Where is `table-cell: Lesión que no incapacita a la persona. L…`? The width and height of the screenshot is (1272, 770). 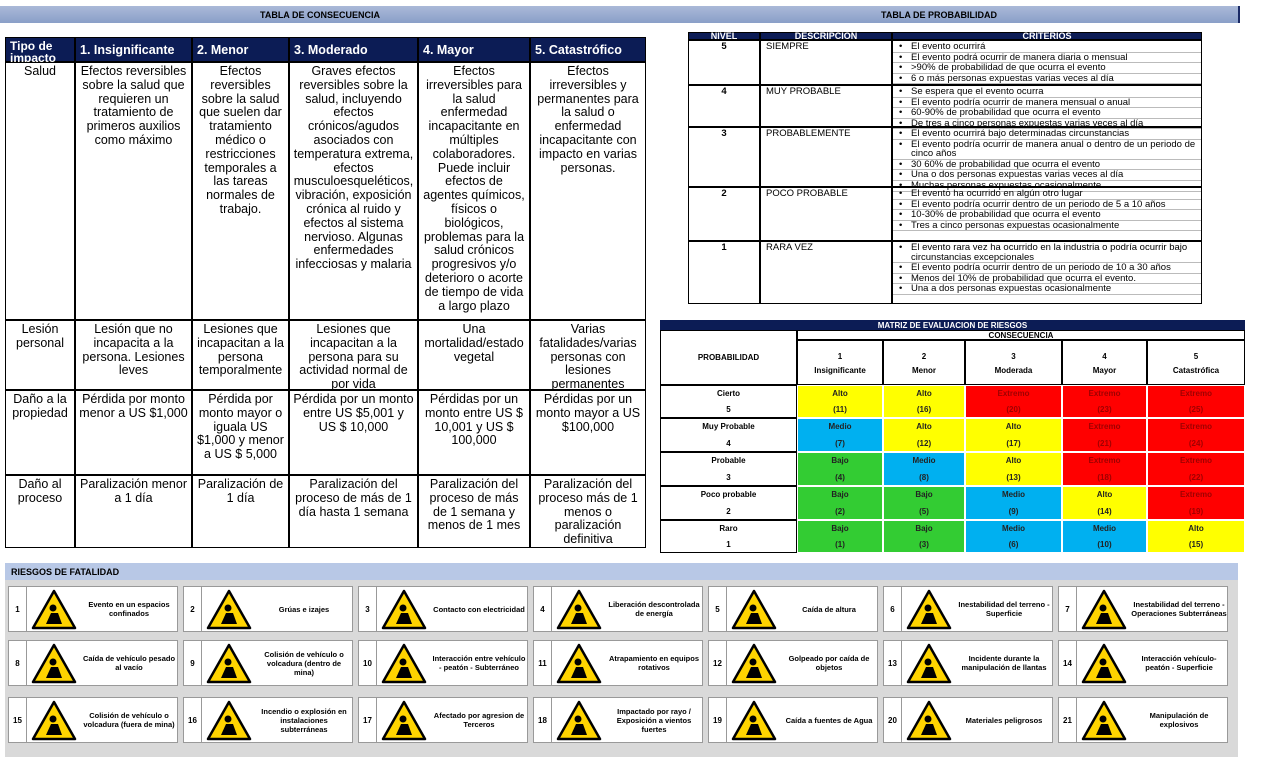 table-cell: Lesión que no incapacita a la persona. L… is located at coordinates (133, 355).